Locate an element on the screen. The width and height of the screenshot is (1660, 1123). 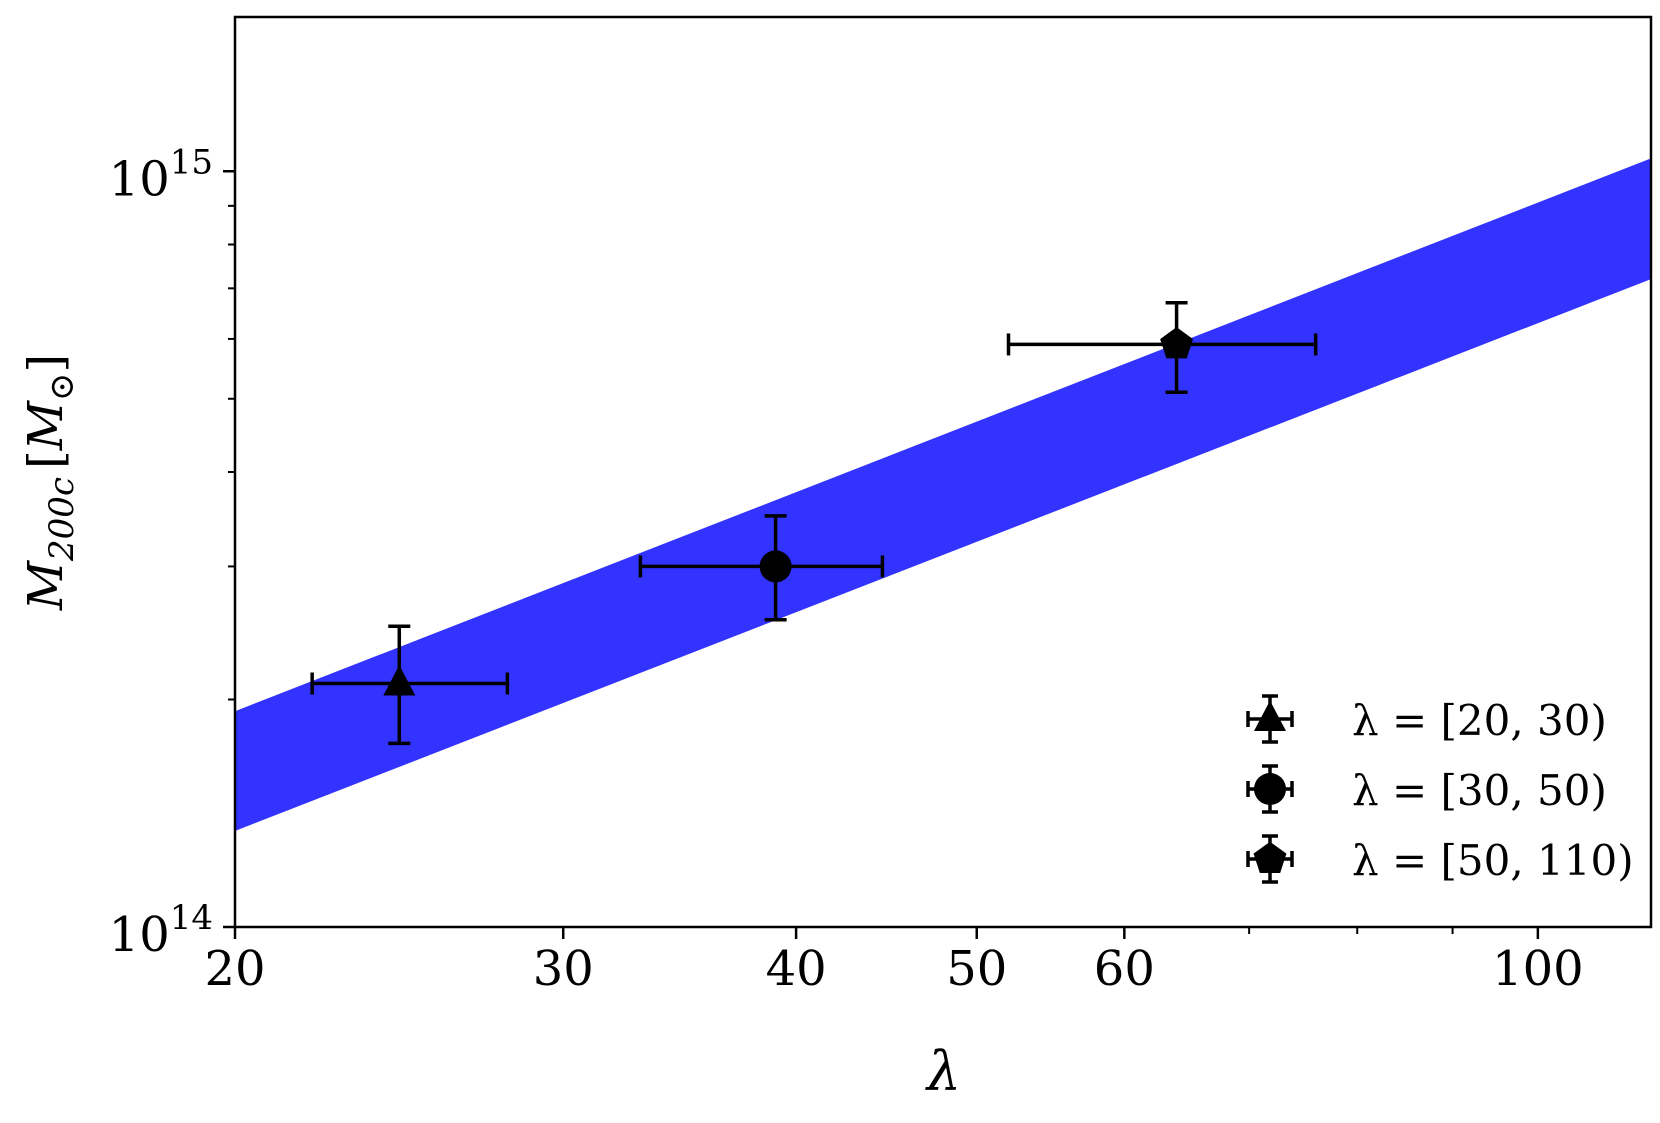
data-point-circle is located at coordinates (761, 568).